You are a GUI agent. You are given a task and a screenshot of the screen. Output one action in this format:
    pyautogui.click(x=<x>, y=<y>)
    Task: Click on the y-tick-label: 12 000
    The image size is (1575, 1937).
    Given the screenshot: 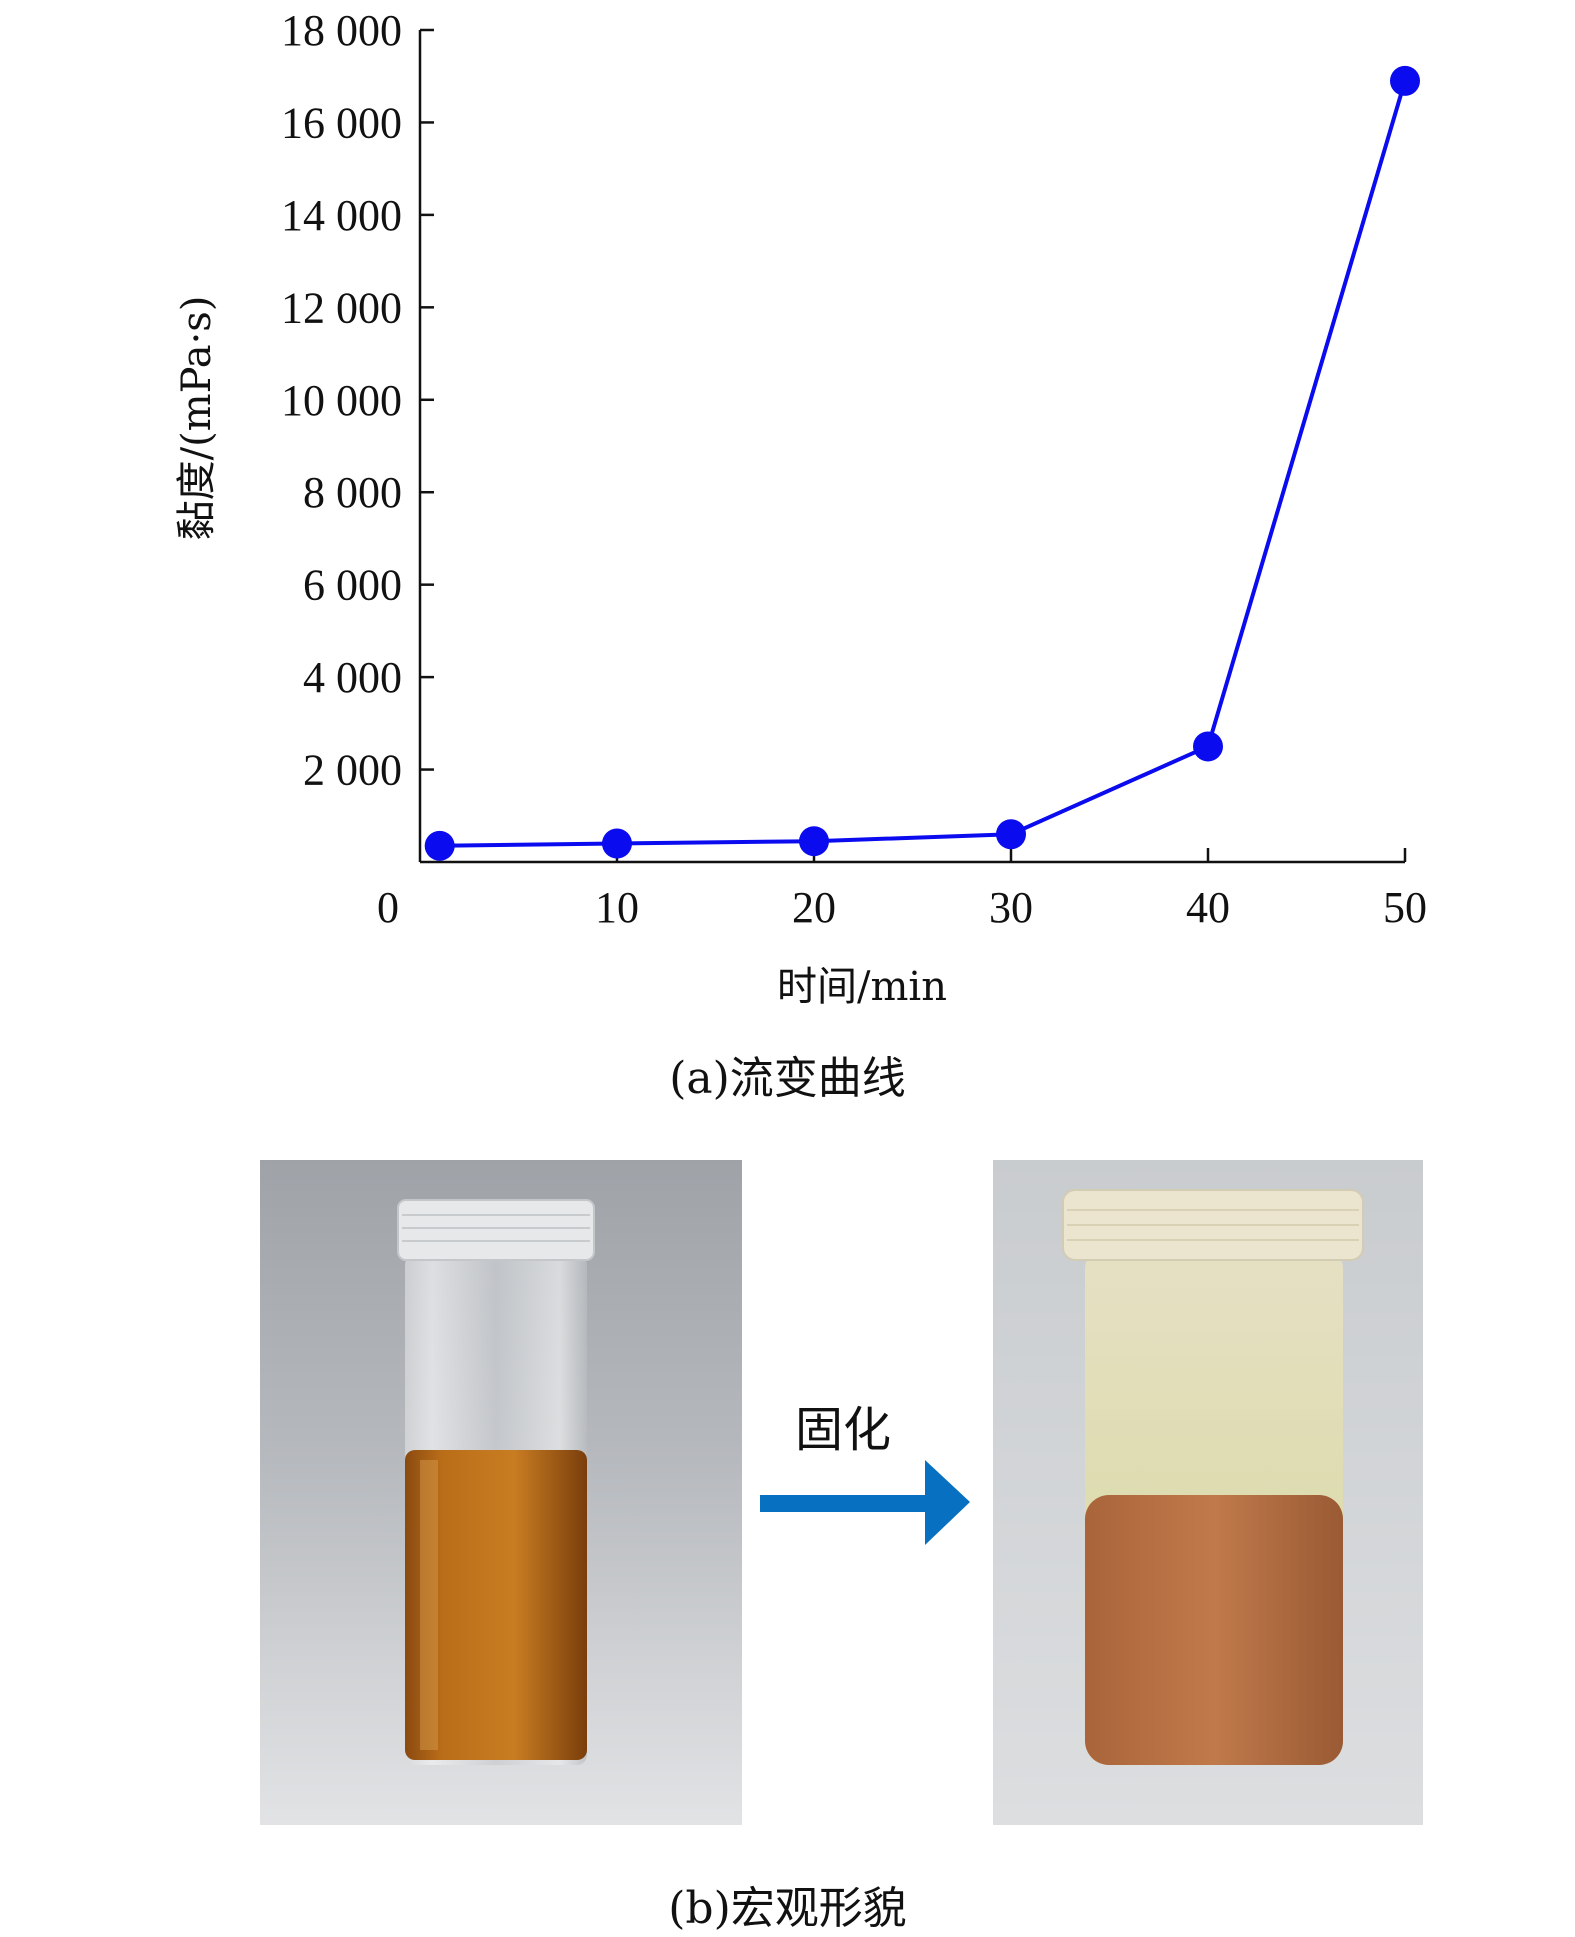 What is the action you would take?
    pyautogui.click(x=341, y=307)
    